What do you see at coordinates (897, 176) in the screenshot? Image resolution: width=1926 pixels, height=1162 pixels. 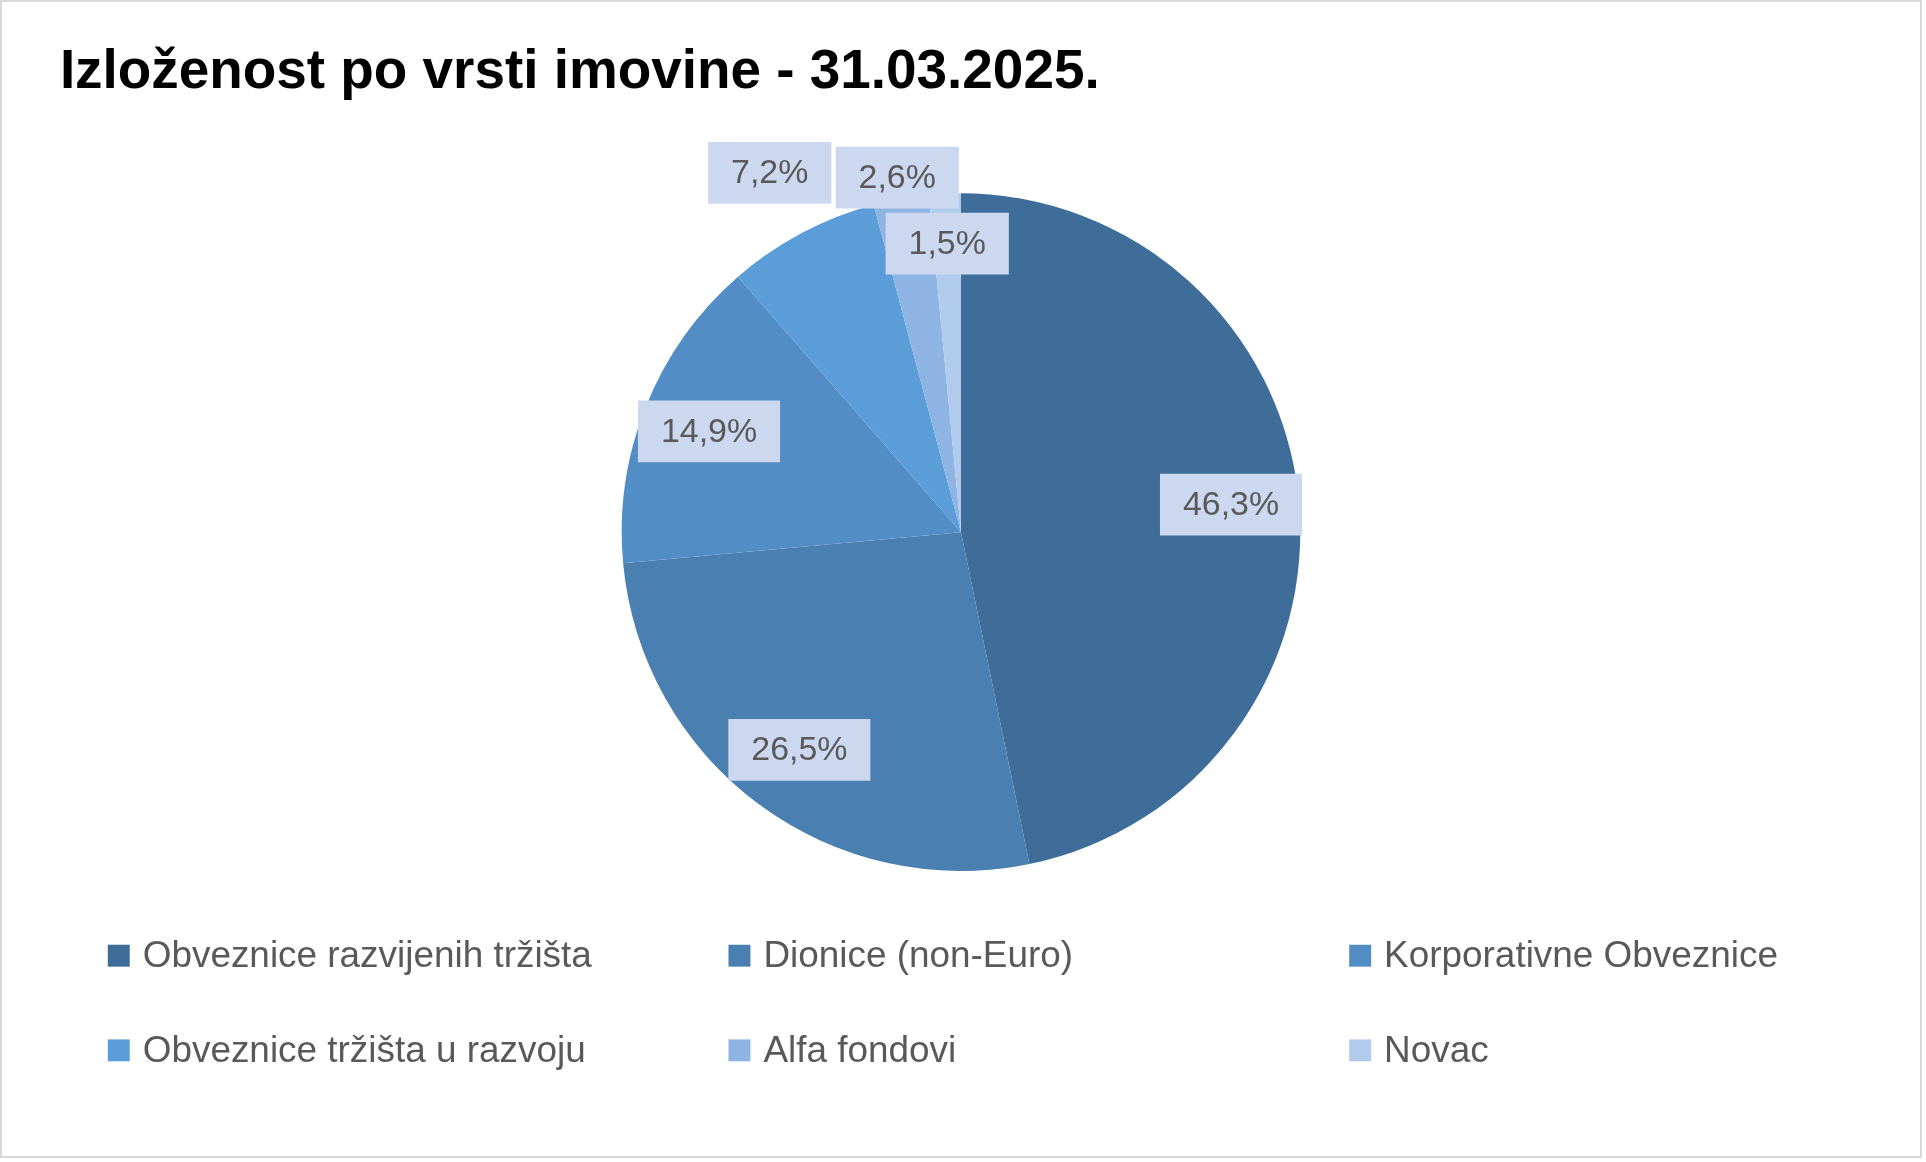 I see `data-label: 2,6%` at bounding box center [897, 176].